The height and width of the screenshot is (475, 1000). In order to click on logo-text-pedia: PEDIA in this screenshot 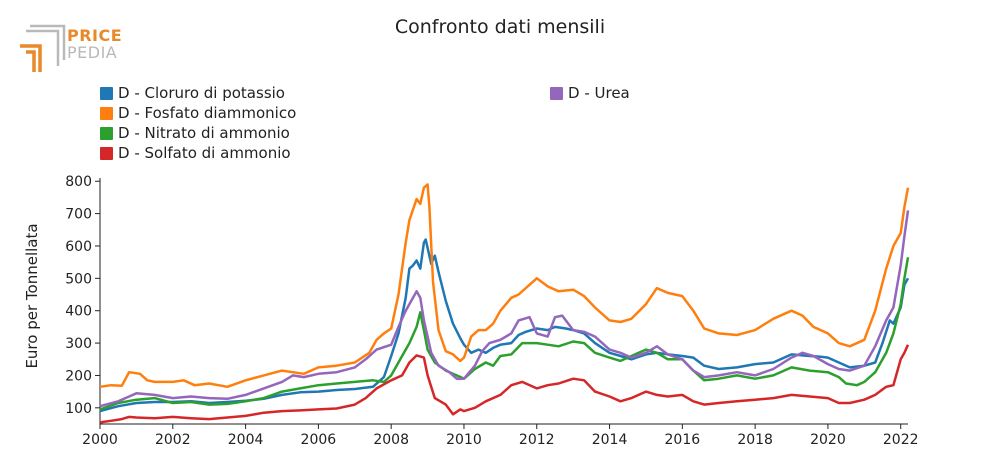, I will do `click(92, 52)`.